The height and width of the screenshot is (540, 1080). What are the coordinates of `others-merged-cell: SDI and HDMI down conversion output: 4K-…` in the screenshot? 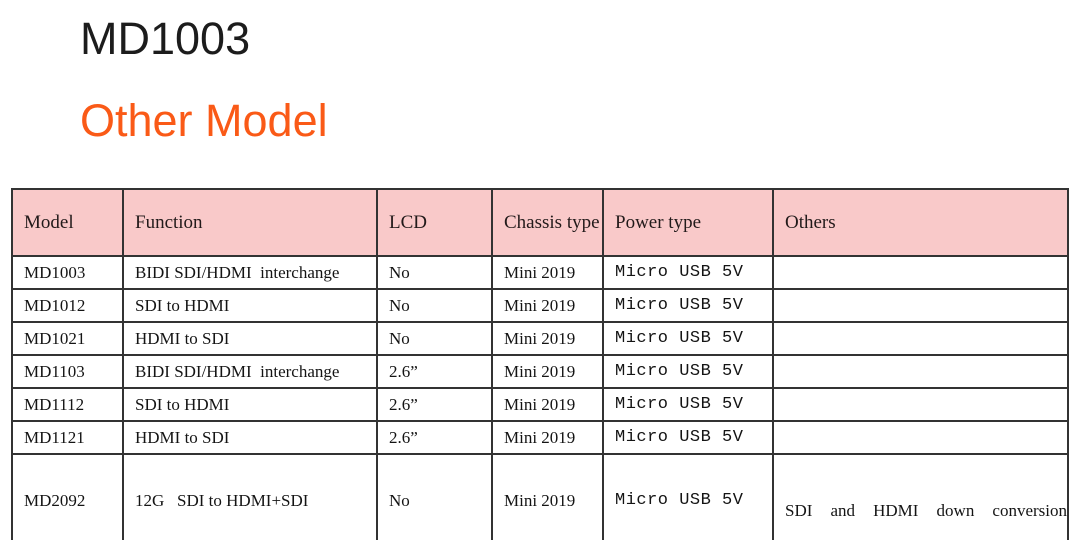 It's located at (920, 496).